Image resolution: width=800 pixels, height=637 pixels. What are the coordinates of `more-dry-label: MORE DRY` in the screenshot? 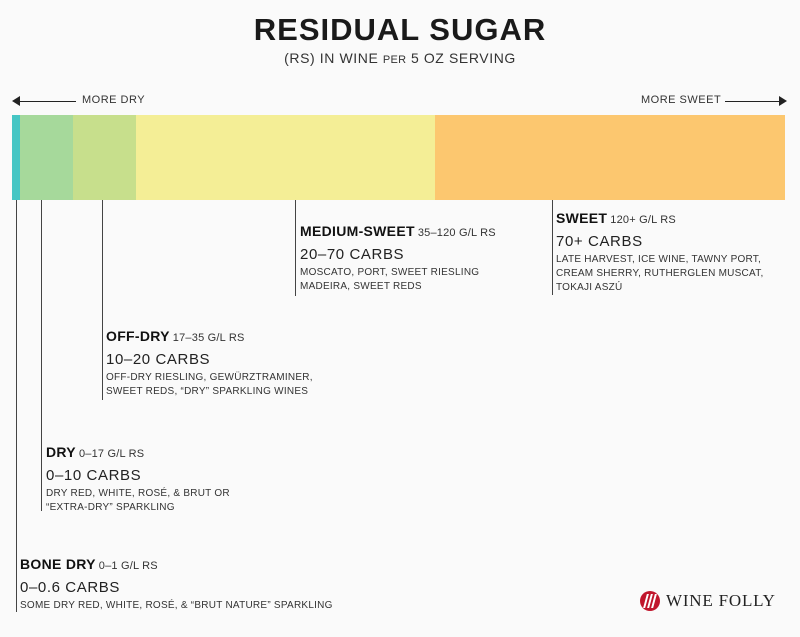 It's located at (114, 100).